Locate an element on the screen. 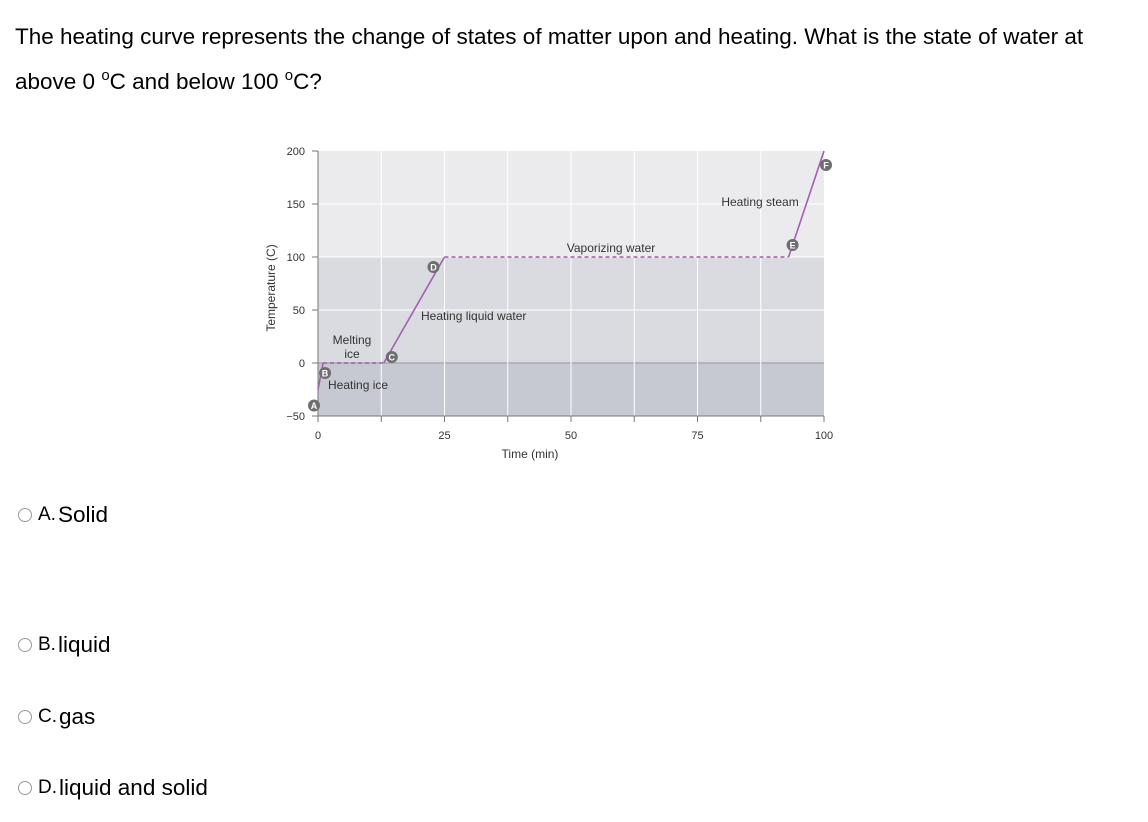  x-tick-label: 75 is located at coordinates (697, 436).